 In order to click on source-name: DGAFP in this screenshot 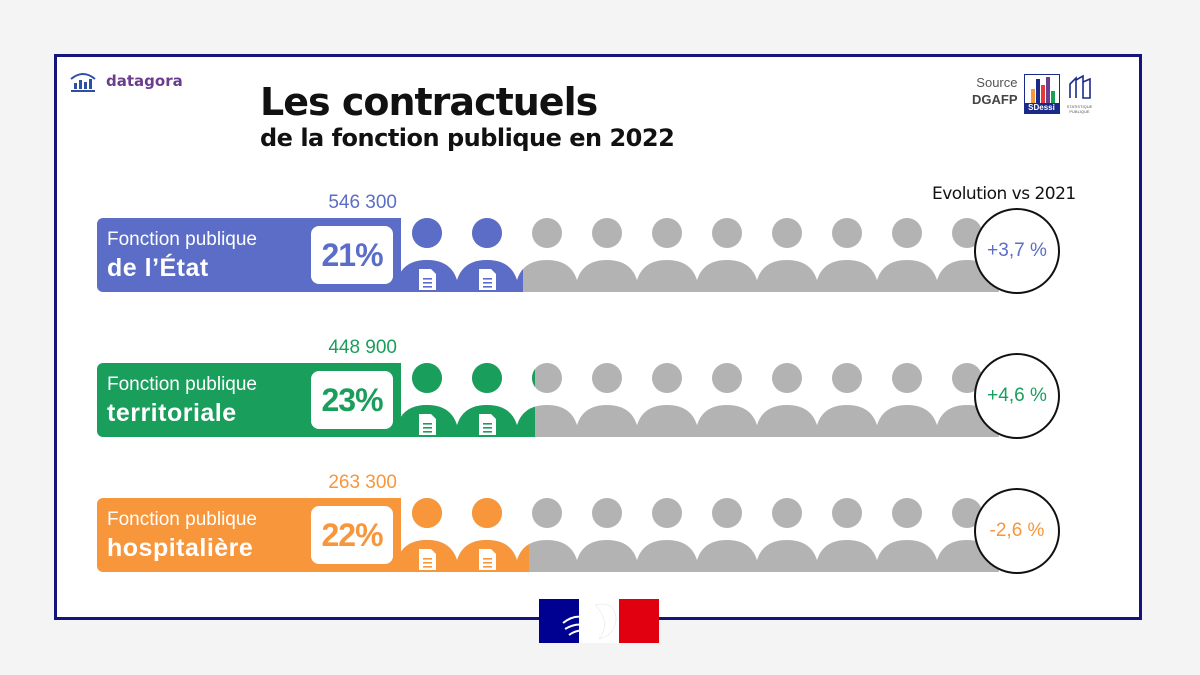, I will do `click(995, 99)`.